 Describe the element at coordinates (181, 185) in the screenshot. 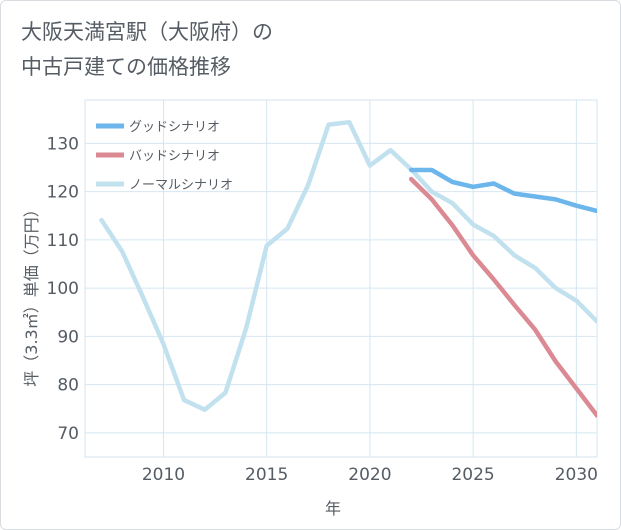

I see `legend-label: ノーマルシナリオ` at that location.